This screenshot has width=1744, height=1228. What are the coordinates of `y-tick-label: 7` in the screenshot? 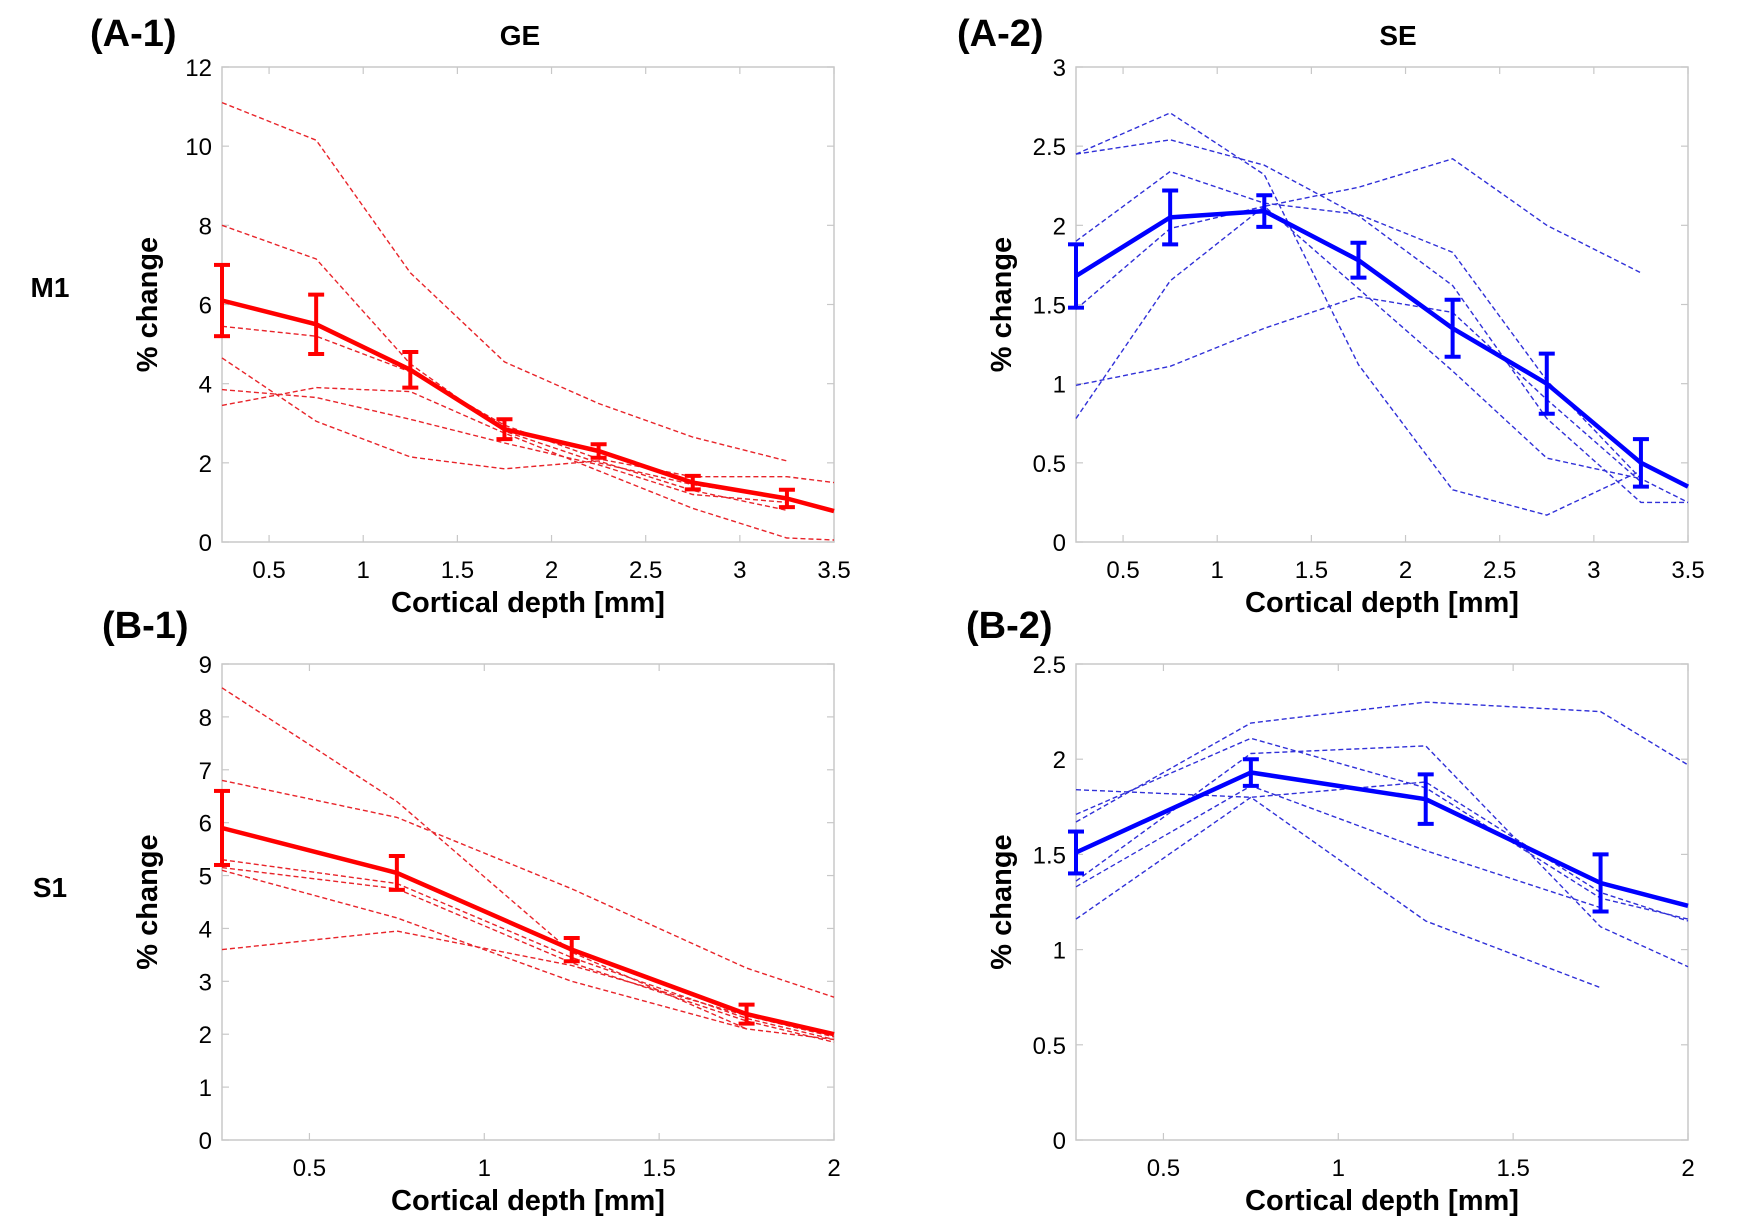 It's located at (205, 771).